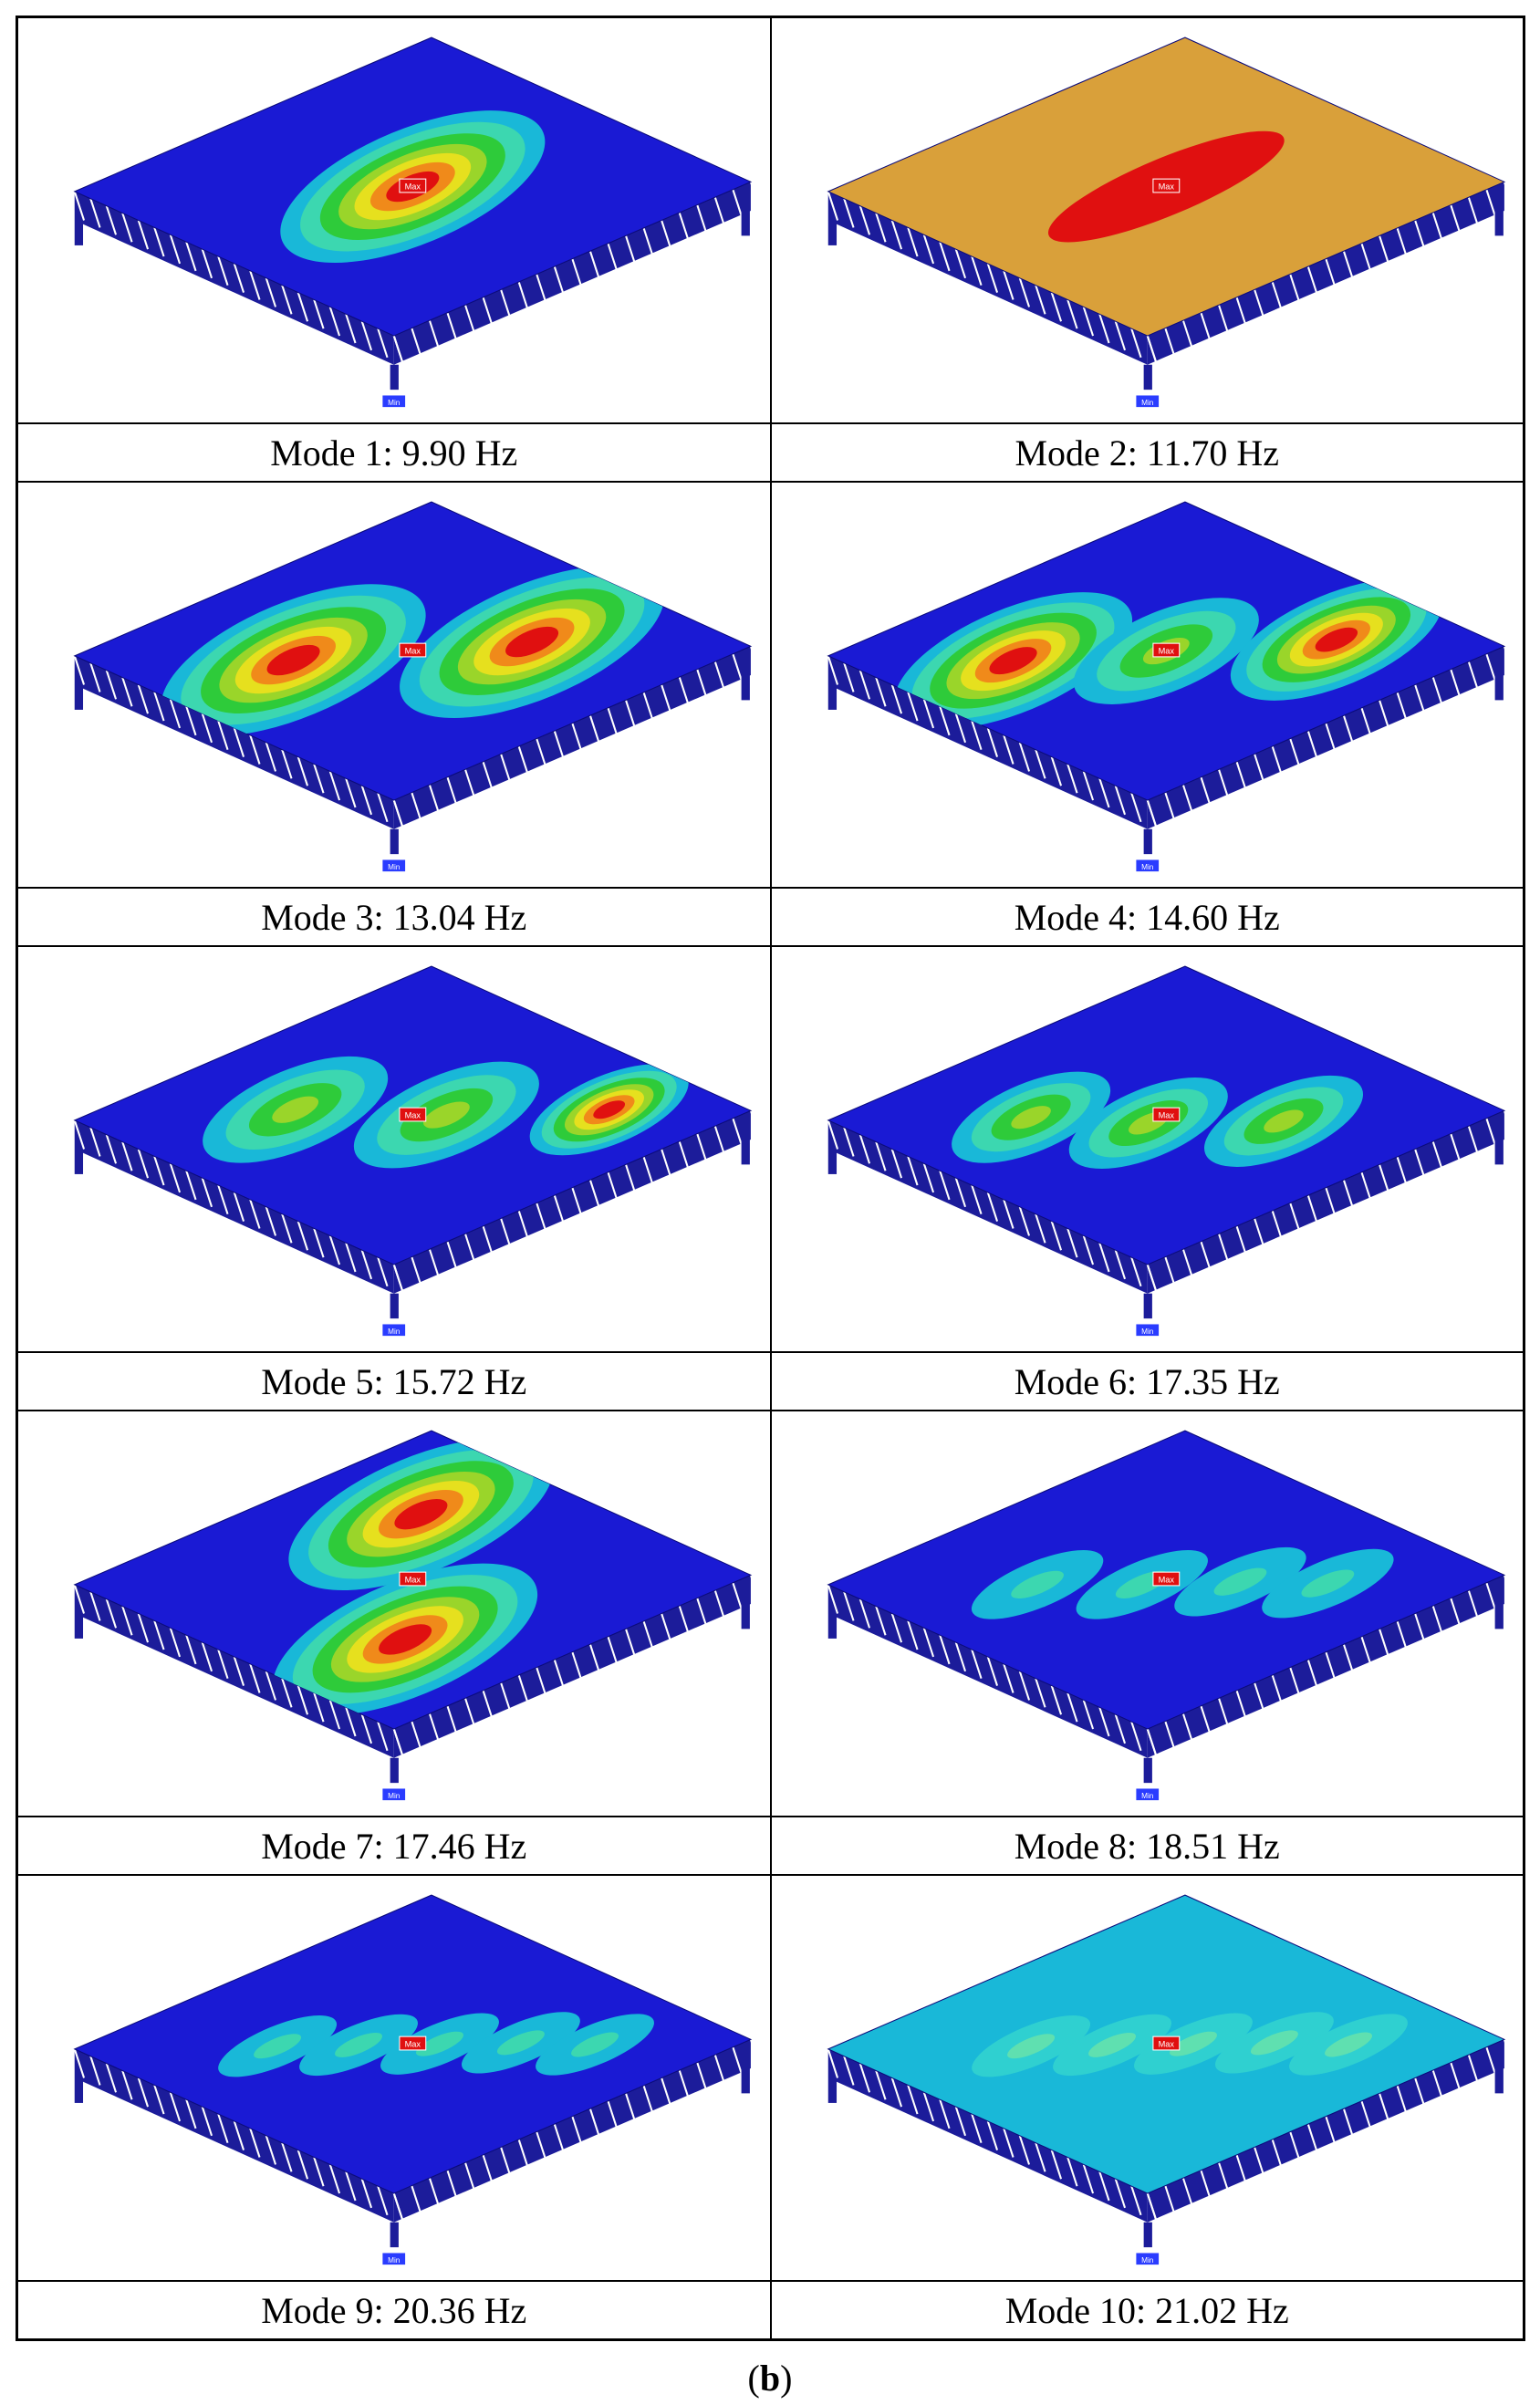 The image size is (1540, 2405). What do you see at coordinates (1147, 916) in the screenshot?
I see `mode-caption: Mode 4: 14.60 Hz` at bounding box center [1147, 916].